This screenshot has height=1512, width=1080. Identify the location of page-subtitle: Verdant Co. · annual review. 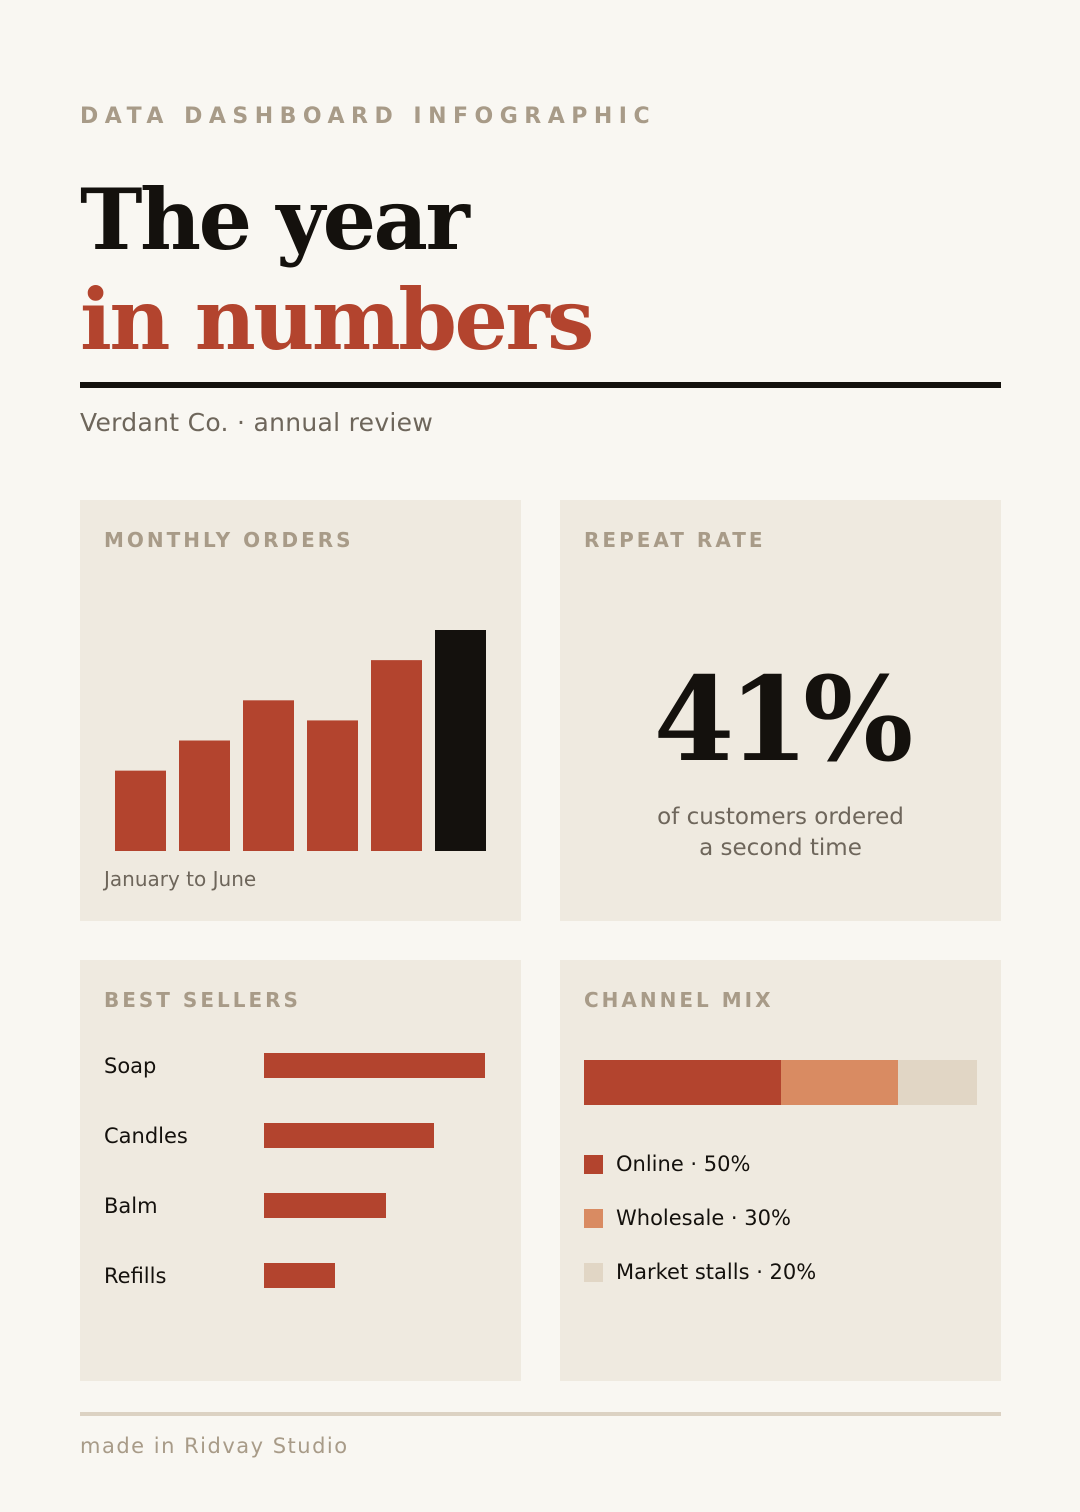
(257, 422).